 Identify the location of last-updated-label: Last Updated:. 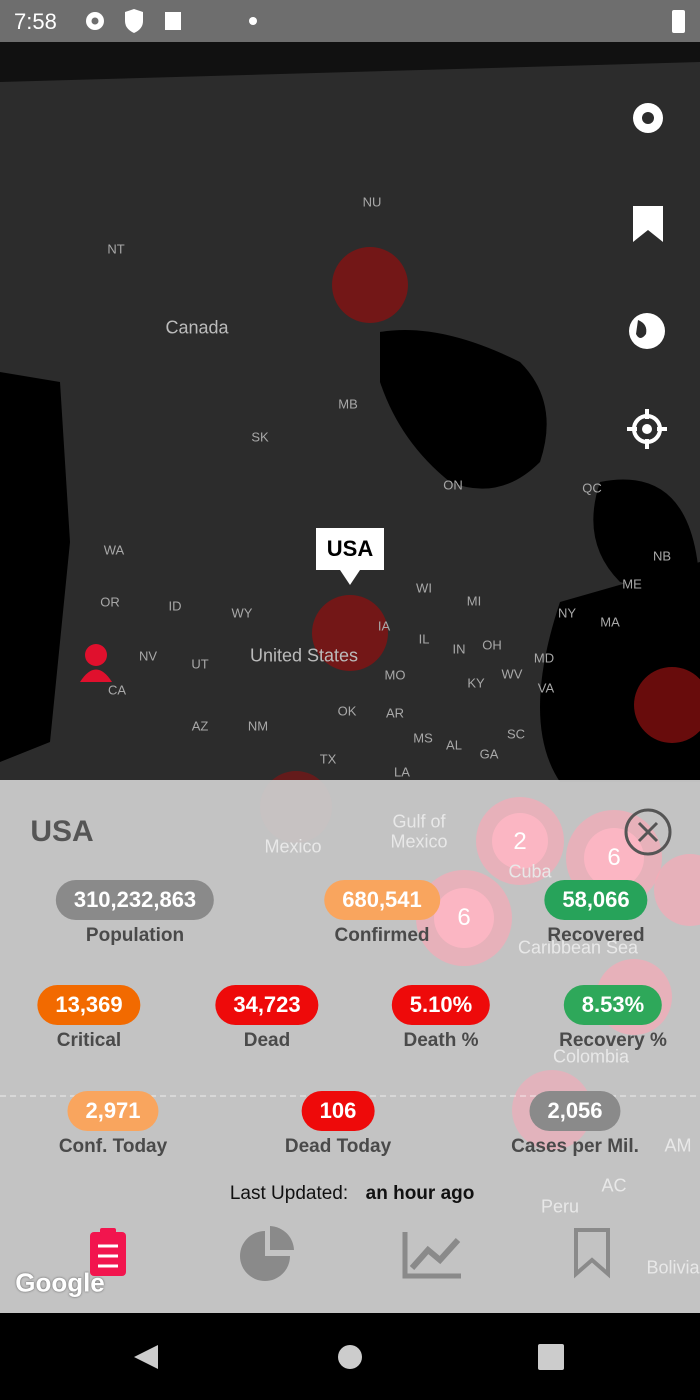
(289, 1193).